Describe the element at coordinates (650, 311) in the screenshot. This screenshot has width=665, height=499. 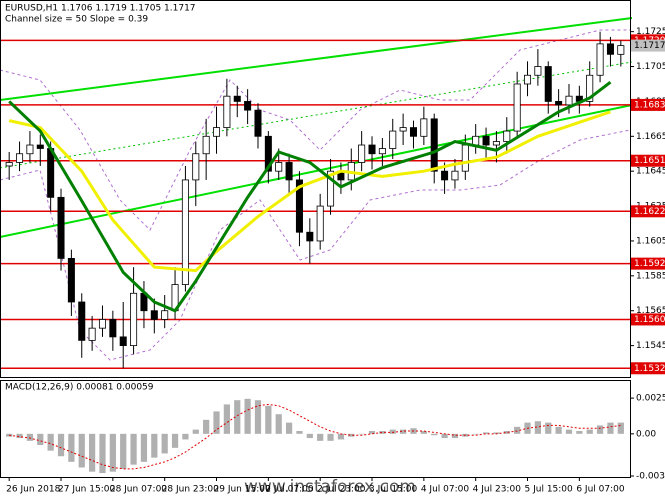
I see `y-tick-label: 1.1565` at that location.